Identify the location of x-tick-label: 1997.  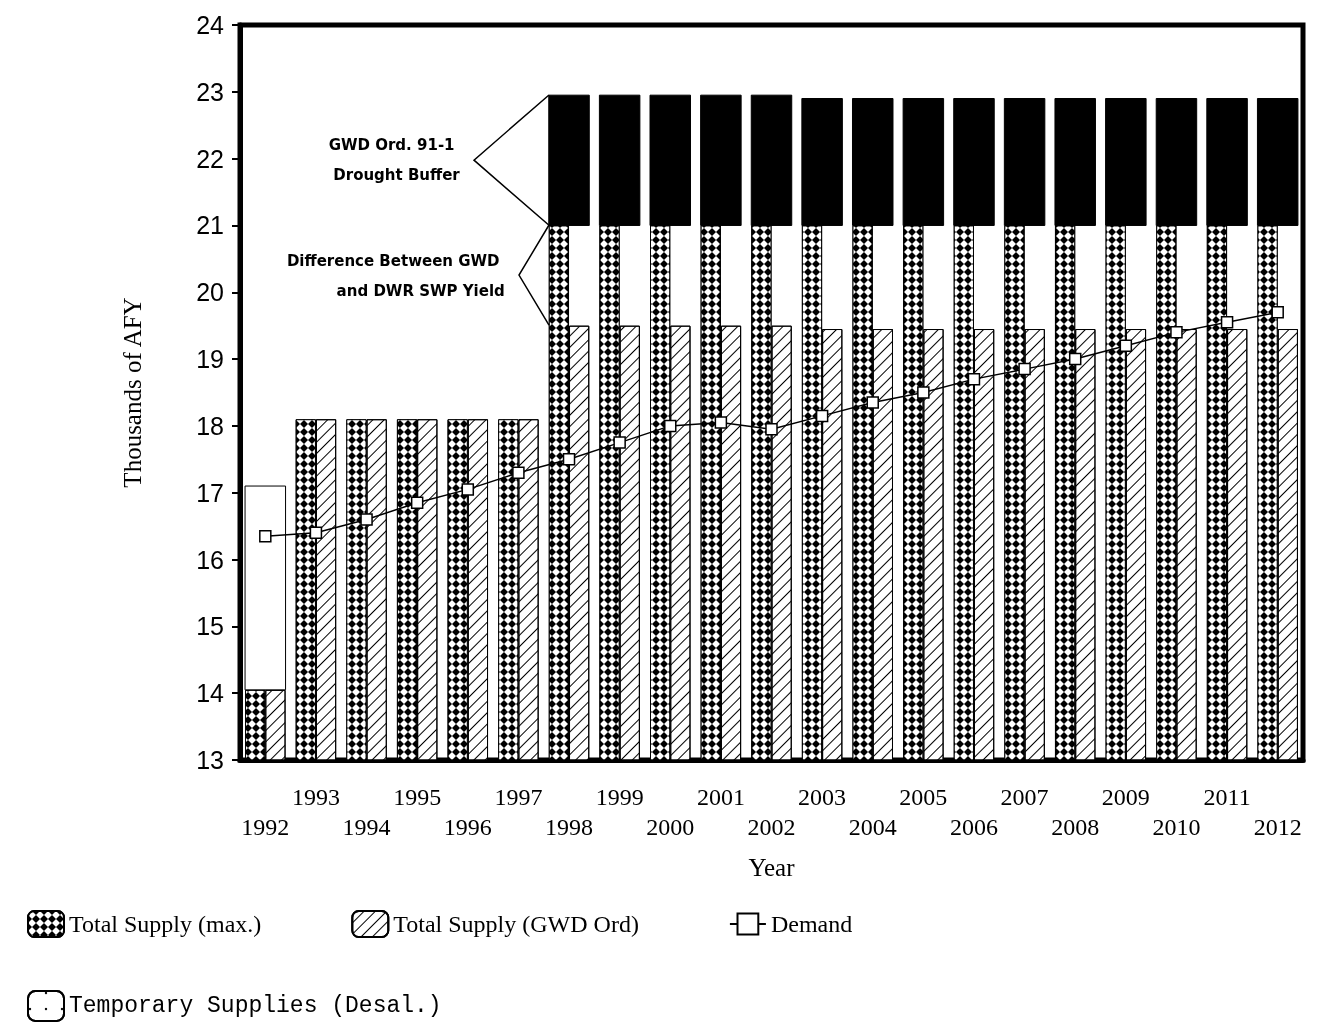
(518, 797).